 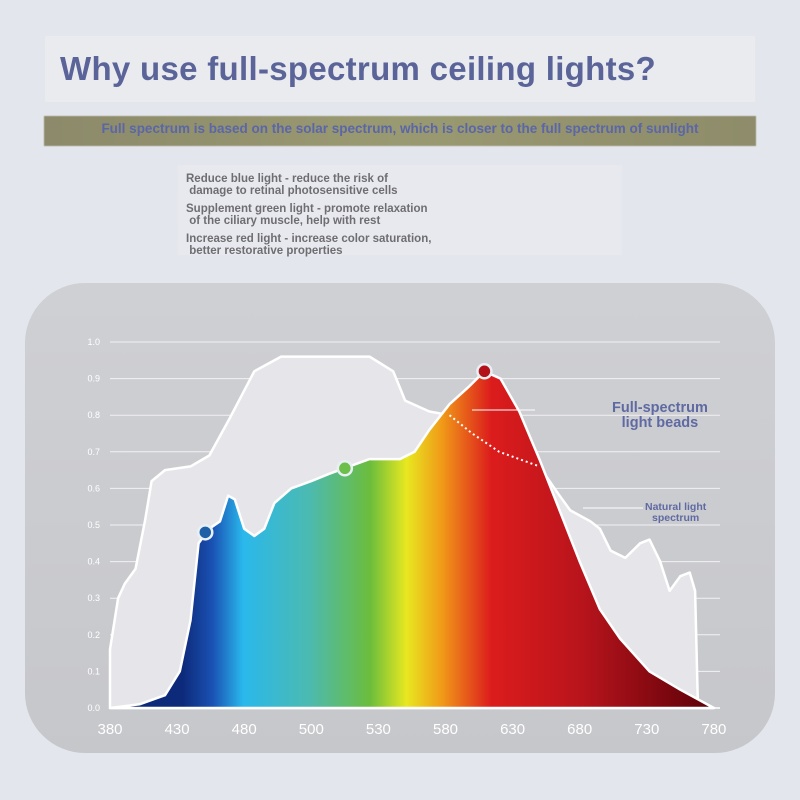 I want to click on title-banner, so click(x=400, y=69).